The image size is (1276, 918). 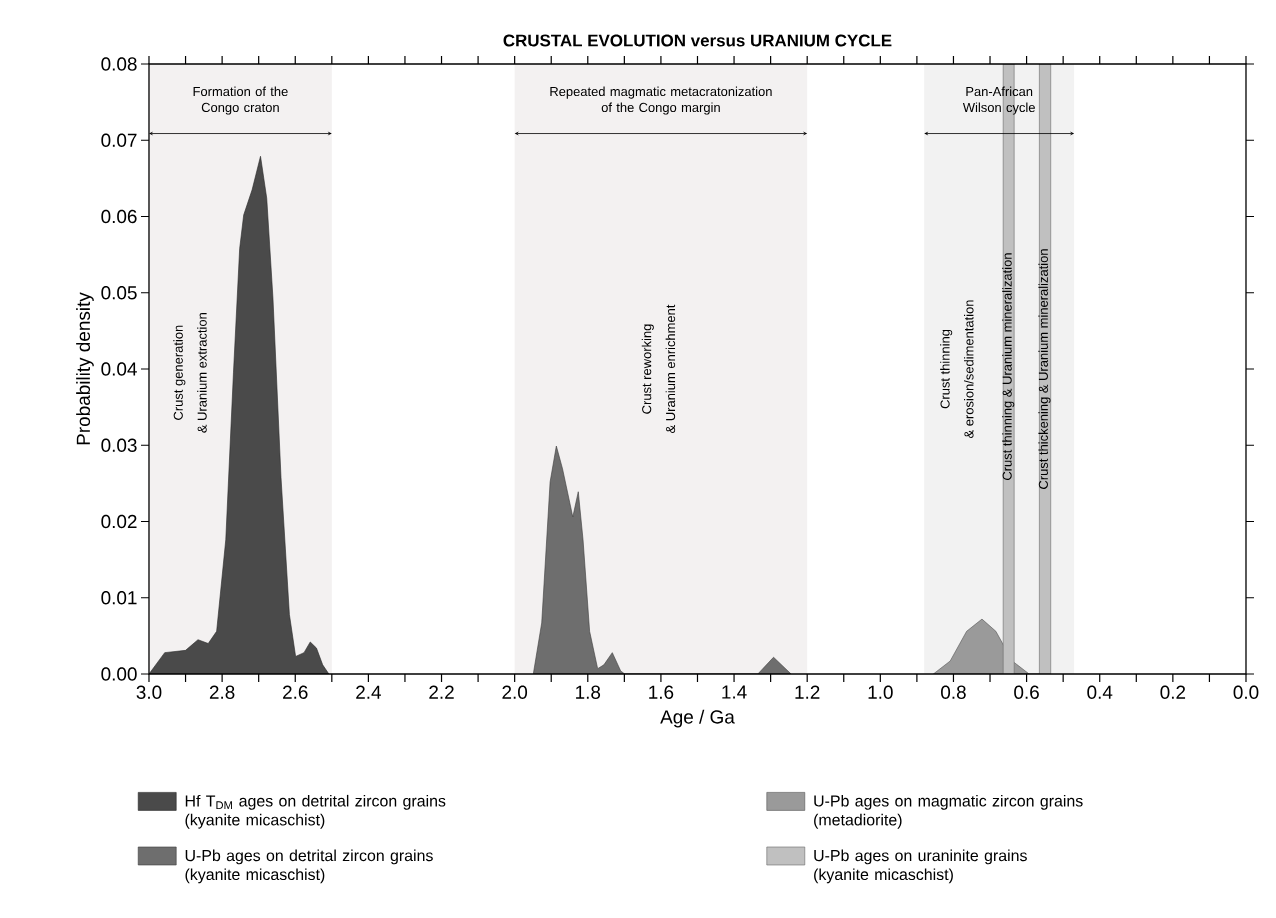 What do you see at coordinates (119, 293) in the screenshot?
I see `y-tick-label: 0.05` at bounding box center [119, 293].